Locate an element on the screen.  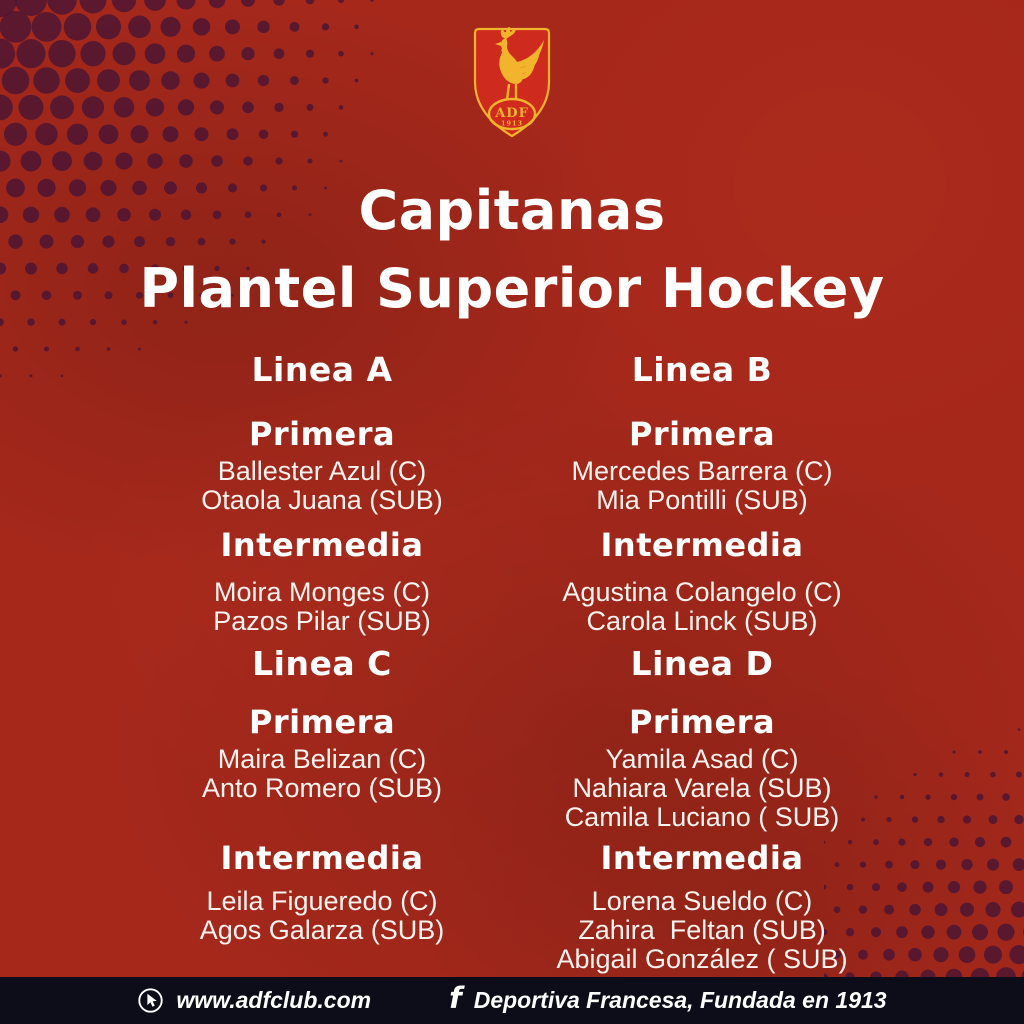
player-name: Zahira Feltan (SUB) is located at coordinates (702, 930).